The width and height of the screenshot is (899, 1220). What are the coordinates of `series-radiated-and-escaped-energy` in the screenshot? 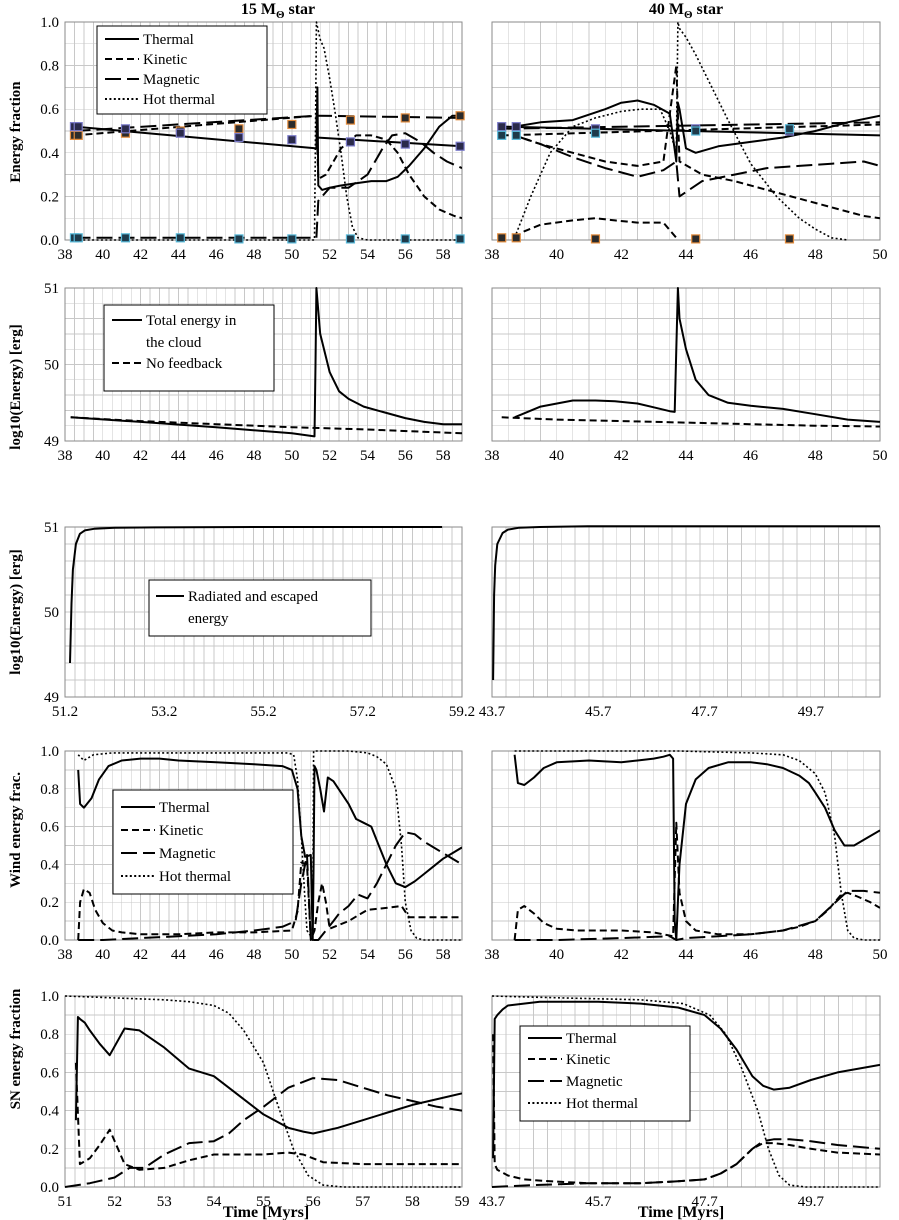 It's located at (686, 603).